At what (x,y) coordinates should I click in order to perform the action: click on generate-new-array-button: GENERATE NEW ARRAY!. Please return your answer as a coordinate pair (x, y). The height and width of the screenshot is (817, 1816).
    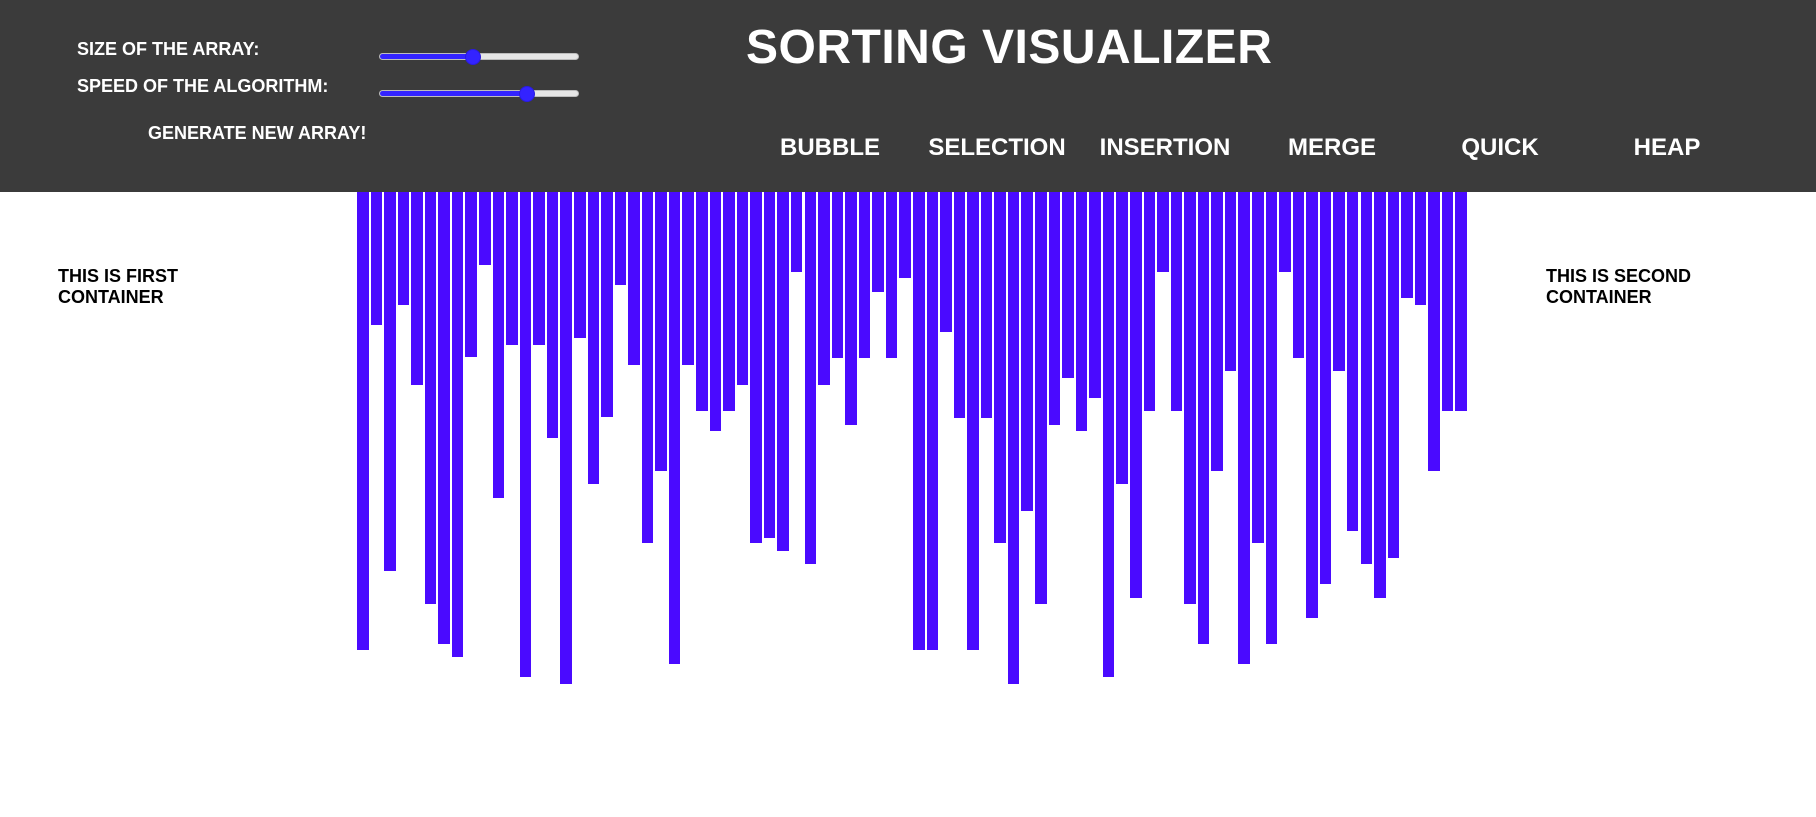
    Looking at the image, I should click on (257, 133).